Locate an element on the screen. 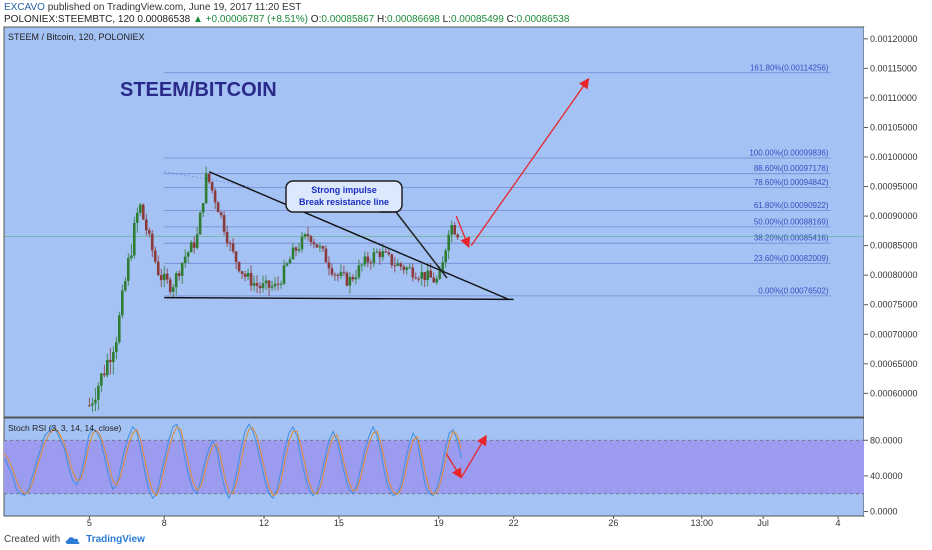 The width and height of the screenshot is (932, 550). open-label: O: is located at coordinates (316, 19).